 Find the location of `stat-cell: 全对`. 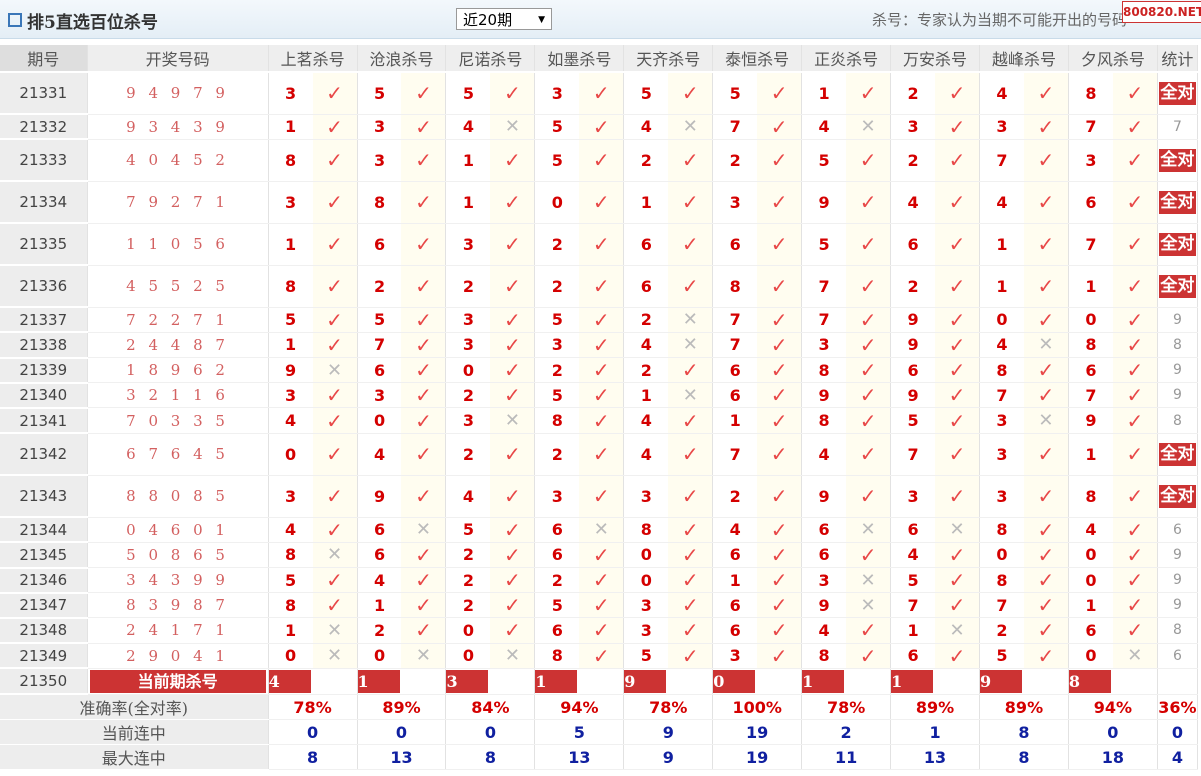

stat-cell: 全对 is located at coordinates (1178, 454).